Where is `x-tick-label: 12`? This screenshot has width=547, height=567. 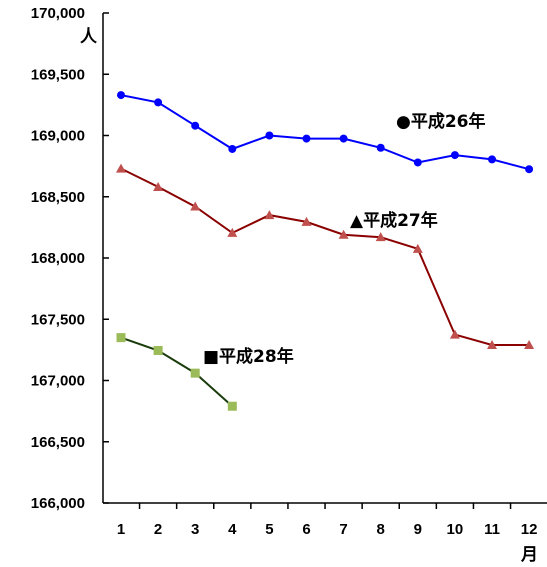 x-tick-label: 12 is located at coordinates (529, 529).